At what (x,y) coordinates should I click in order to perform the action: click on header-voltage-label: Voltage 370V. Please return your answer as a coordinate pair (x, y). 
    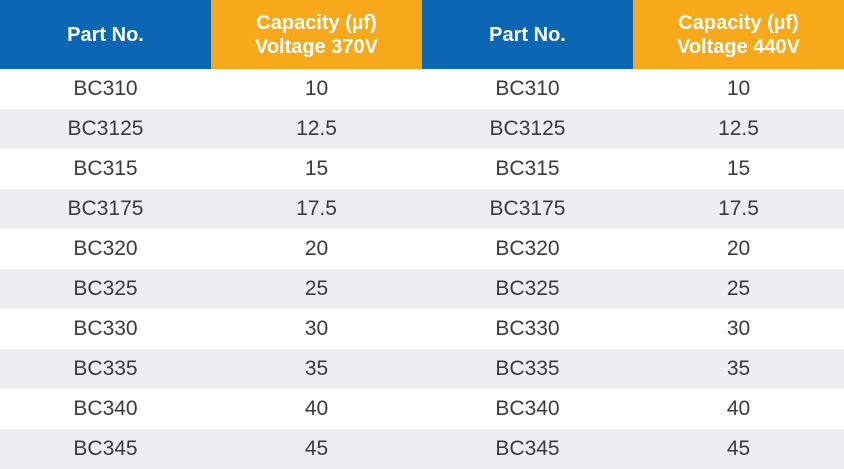
    Looking at the image, I should click on (316, 46).